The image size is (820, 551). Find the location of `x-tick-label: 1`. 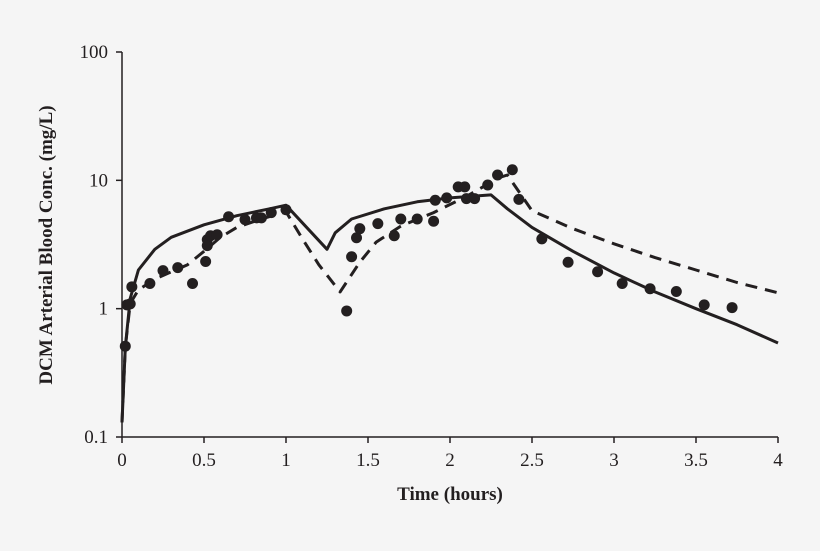

x-tick-label: 1 is located at coordinates (286, 460).